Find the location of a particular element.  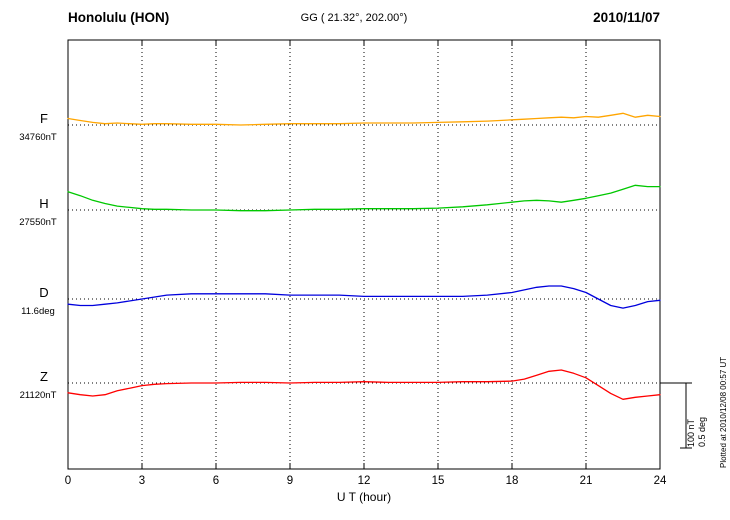

series-baseline-value-D: 11.6deg is located at coordinates (38, 311).